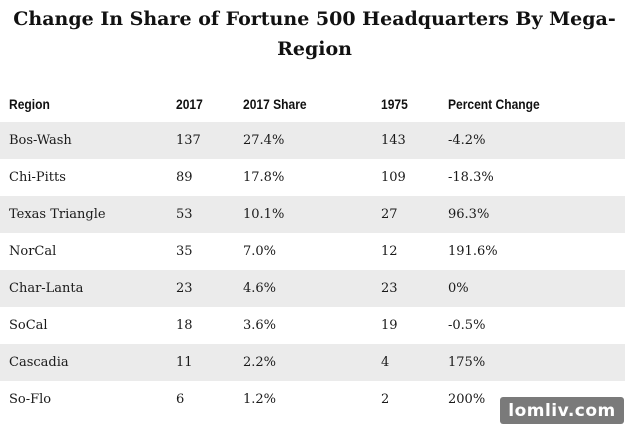  What do you see at coordinates (184, 251) in the screenshot?
I see `cell-2017: 35` at bounding box center [184, 251].